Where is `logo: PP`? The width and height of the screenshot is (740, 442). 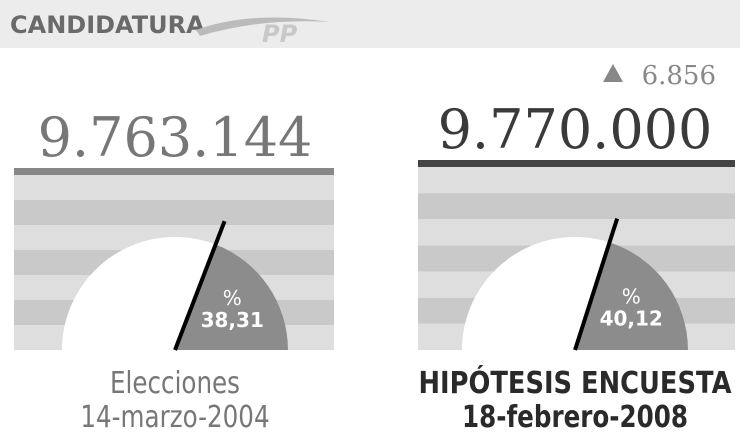
logo: PP is located at coordinates (263, 32).